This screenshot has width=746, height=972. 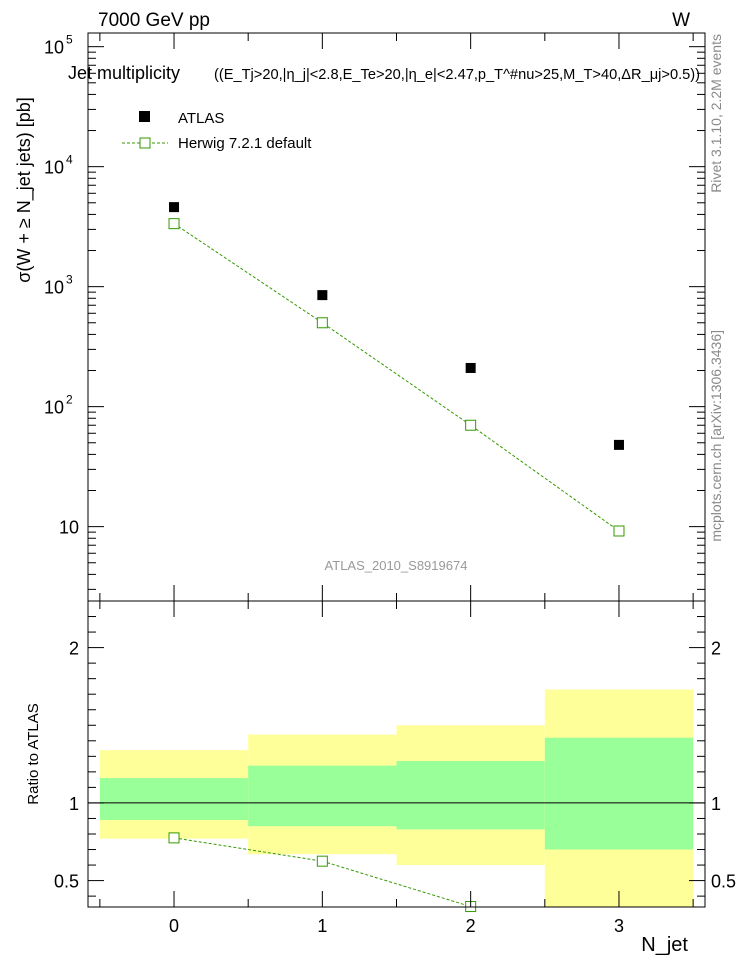 I want to click on main-y-axis-label: σ(W + ≥ N_jet jets) [pb], so click(x=24, y=190).